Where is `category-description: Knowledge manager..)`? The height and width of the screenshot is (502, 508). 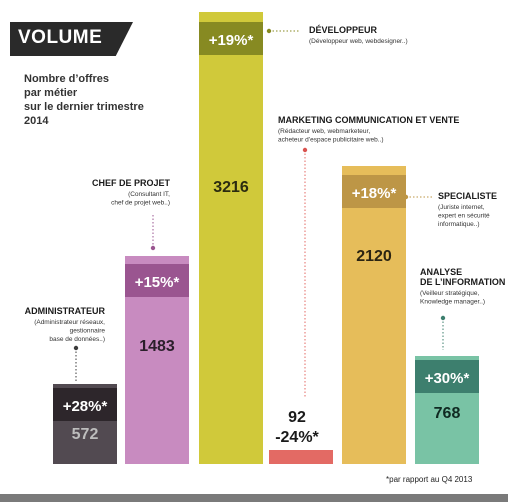 category-description: Knowledge manager..) is located at coordinates (452, 302).